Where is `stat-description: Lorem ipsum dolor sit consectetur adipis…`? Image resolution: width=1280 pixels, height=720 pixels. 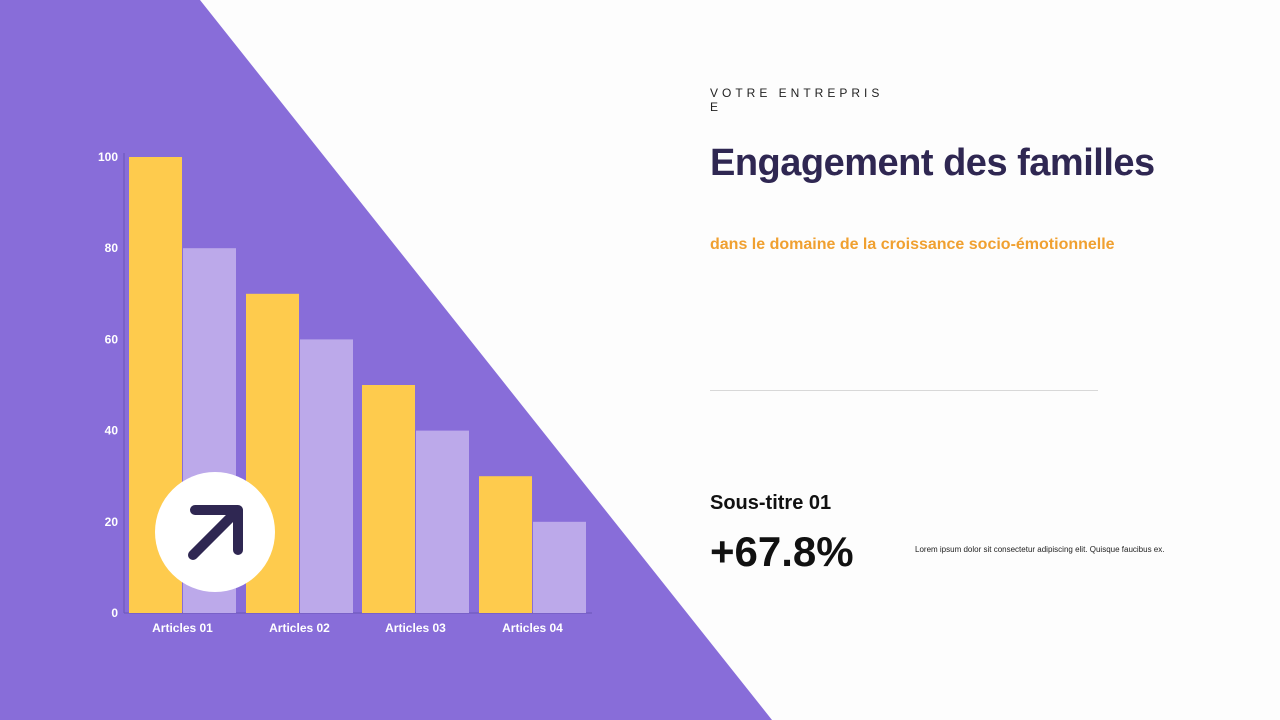 stat-description: Lorem ipsum dolor sit consectetur adipis… is located at coordinates (1040, 549).